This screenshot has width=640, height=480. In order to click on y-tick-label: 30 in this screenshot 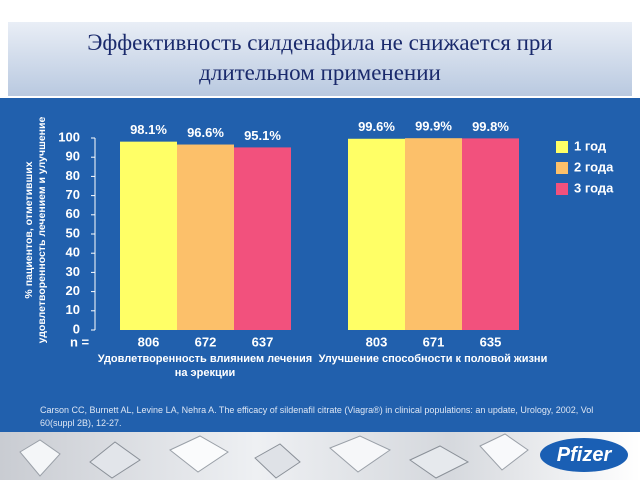, I will do `click(73, 271)`.